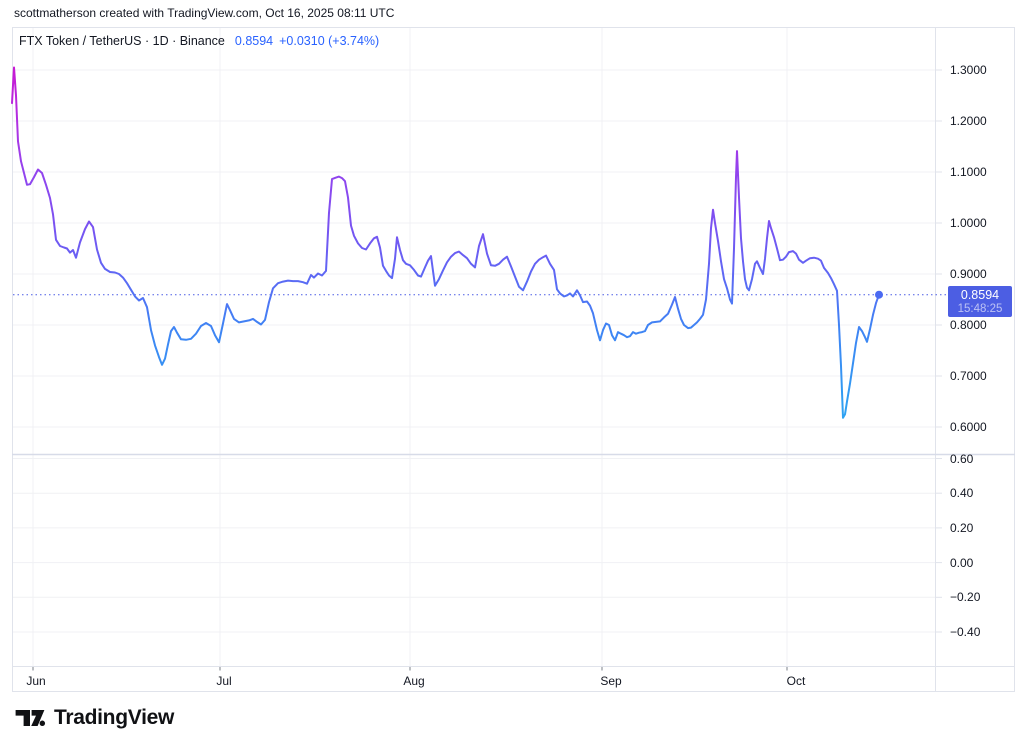 The image size is (1024, 754). Describe the element at coordinates (968, 172) in the screenshot. I see `price-tick-label: 1.1000` at that location.